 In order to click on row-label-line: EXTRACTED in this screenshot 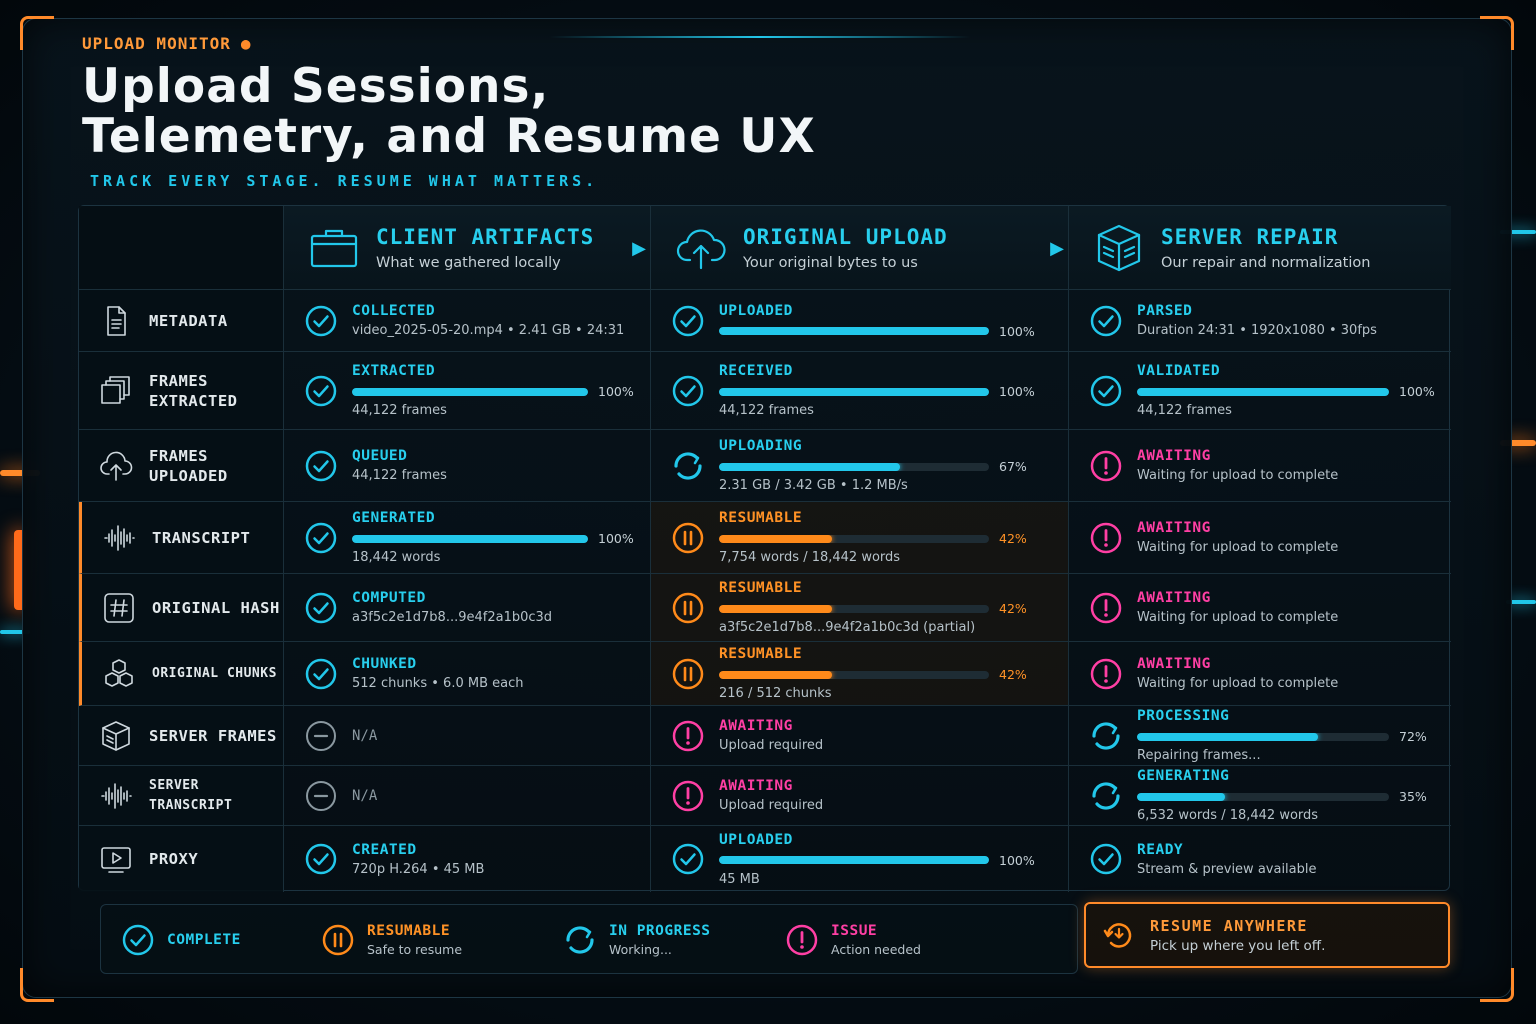, I will do `click(193, 400)`.